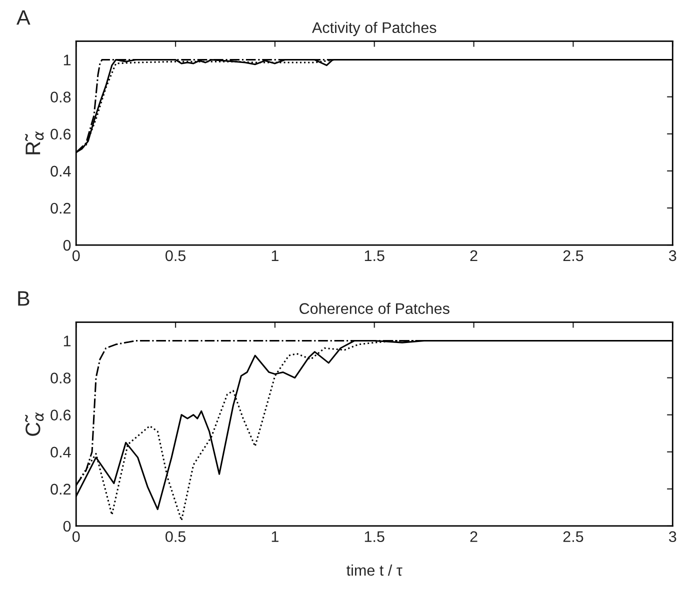  Describe the element at coordinates (23, 17) in the screenshot. I see `text: A` at that location.